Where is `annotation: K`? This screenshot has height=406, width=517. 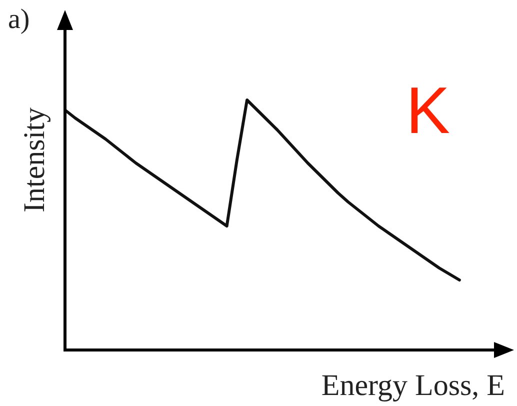 annotation: K is located at coordinates (428, 110).